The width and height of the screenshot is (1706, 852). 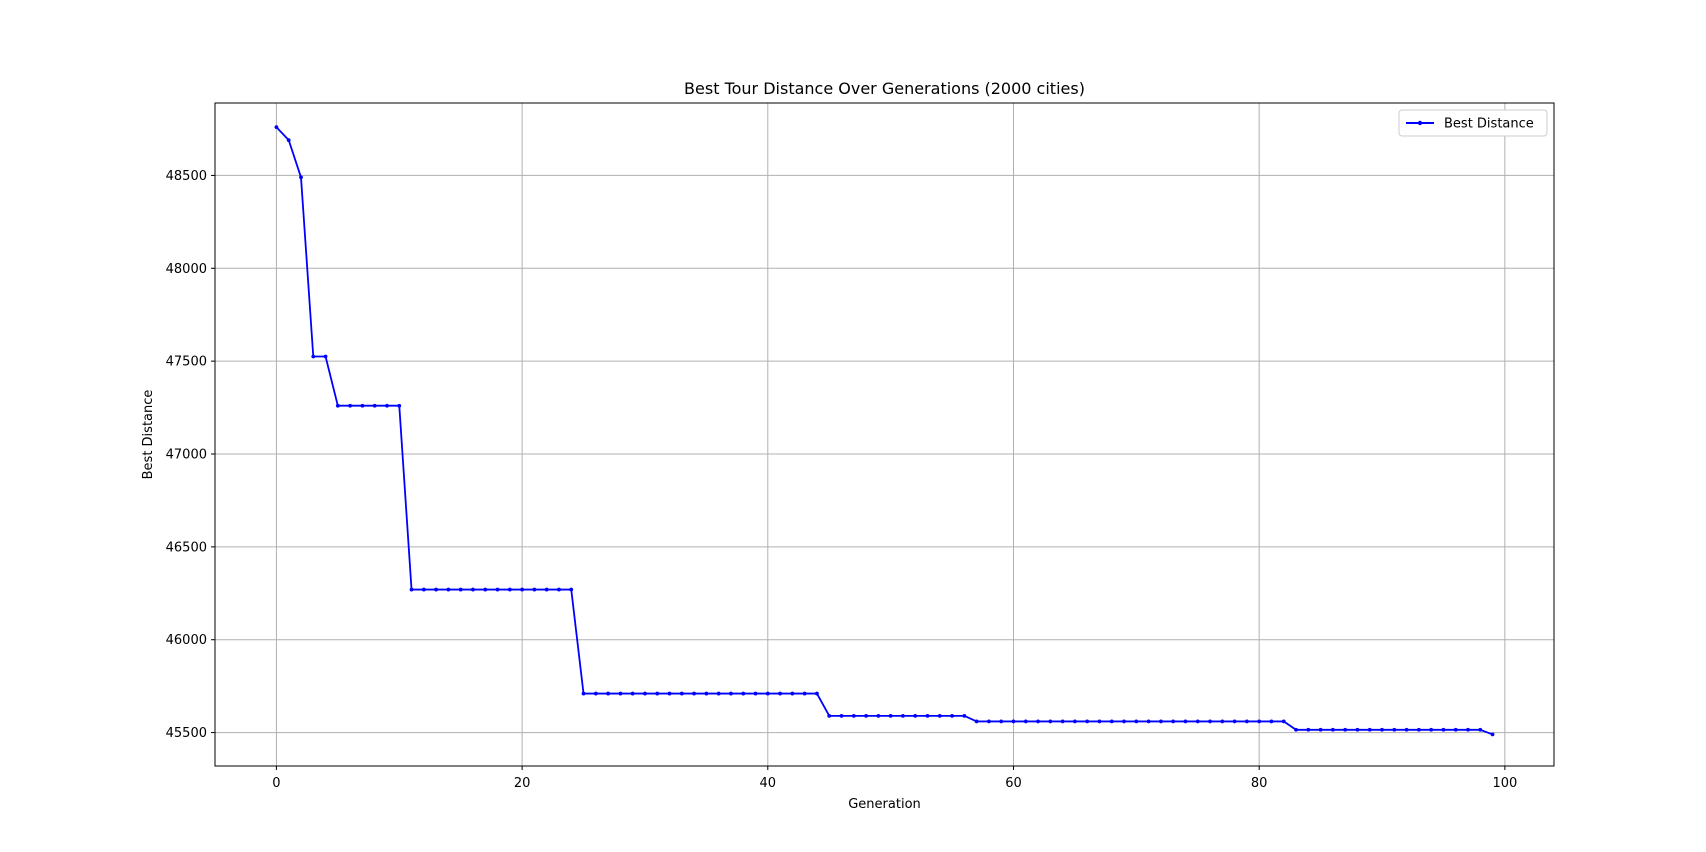 What do you see at coordinates (148, 435) in the screenshot?
I see `y-axis-title: Best Distance` at bounding box center [148, 435].